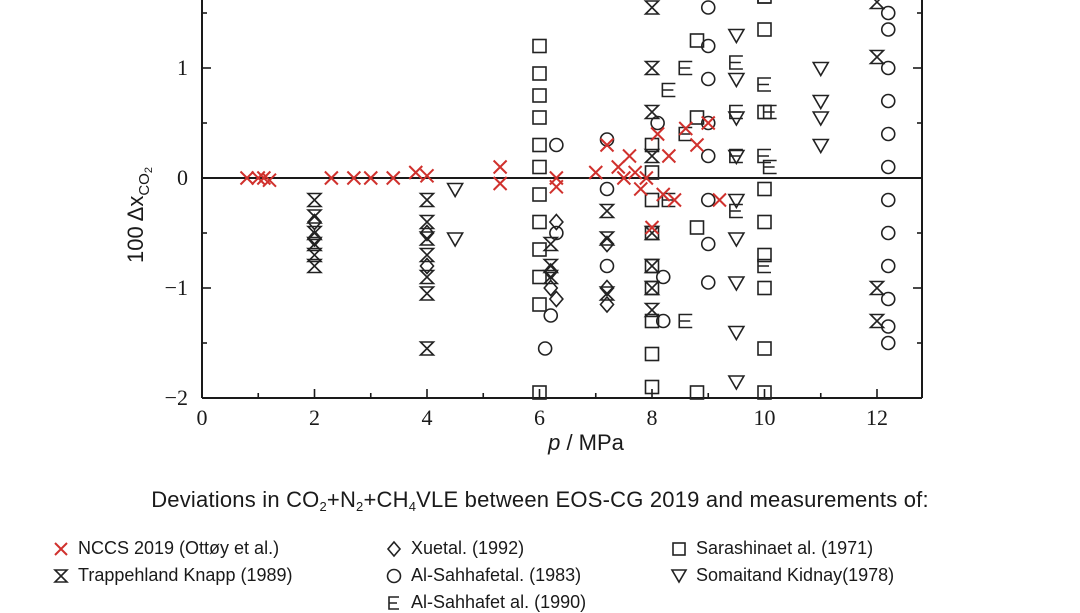 Image resolution: width=1080 pixels, height=613 pixels. Describe the element at coordinates (782, 575) in the screenshot. I see `legend-item-somait: Somaitand Kidnay(1978)` at that location.